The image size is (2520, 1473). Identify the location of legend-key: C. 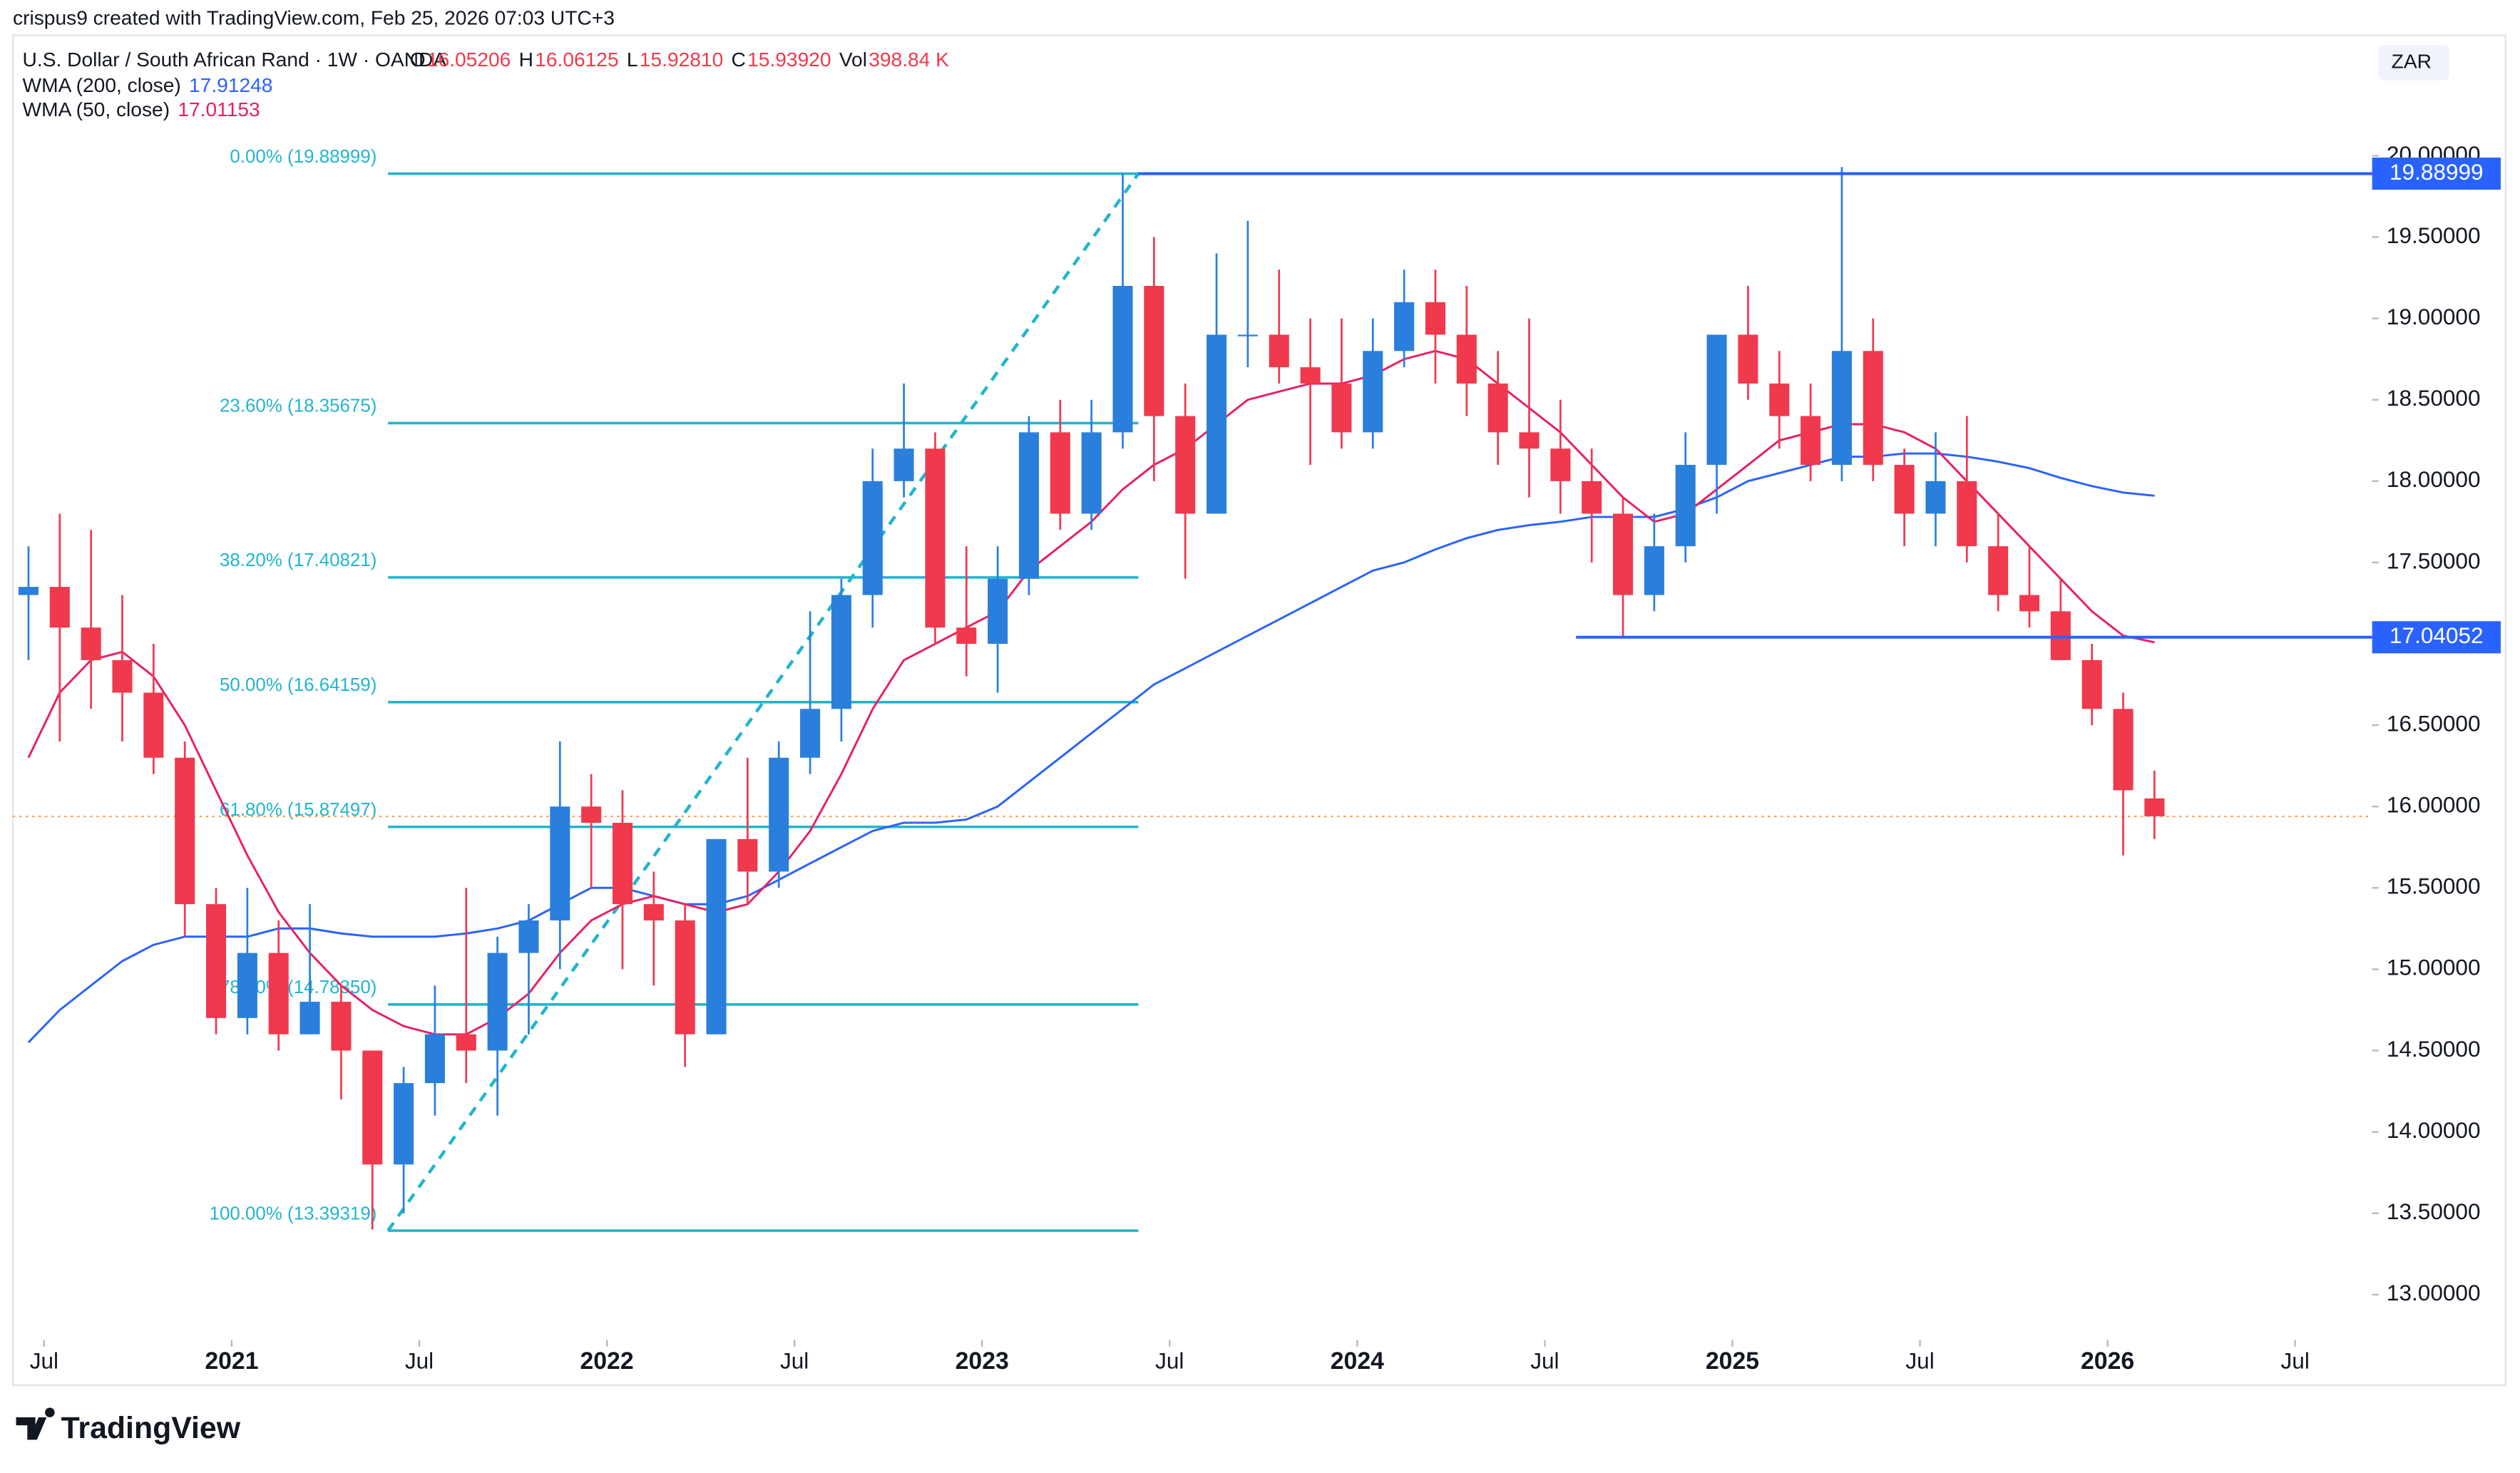
(739, 59).